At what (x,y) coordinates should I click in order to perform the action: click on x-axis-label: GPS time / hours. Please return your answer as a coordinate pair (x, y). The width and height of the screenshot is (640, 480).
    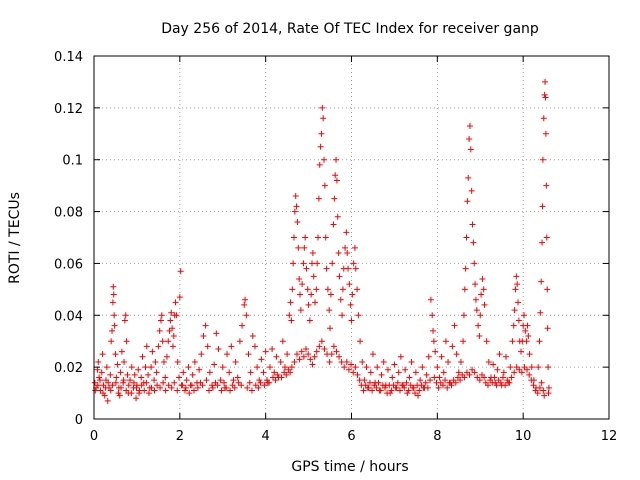
    Looking at the image, I should click on (349, 467).